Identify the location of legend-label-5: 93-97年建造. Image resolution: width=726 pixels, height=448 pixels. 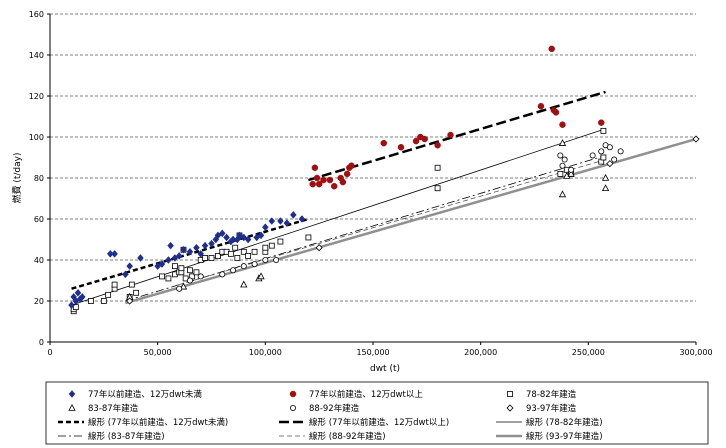
(551, 408).